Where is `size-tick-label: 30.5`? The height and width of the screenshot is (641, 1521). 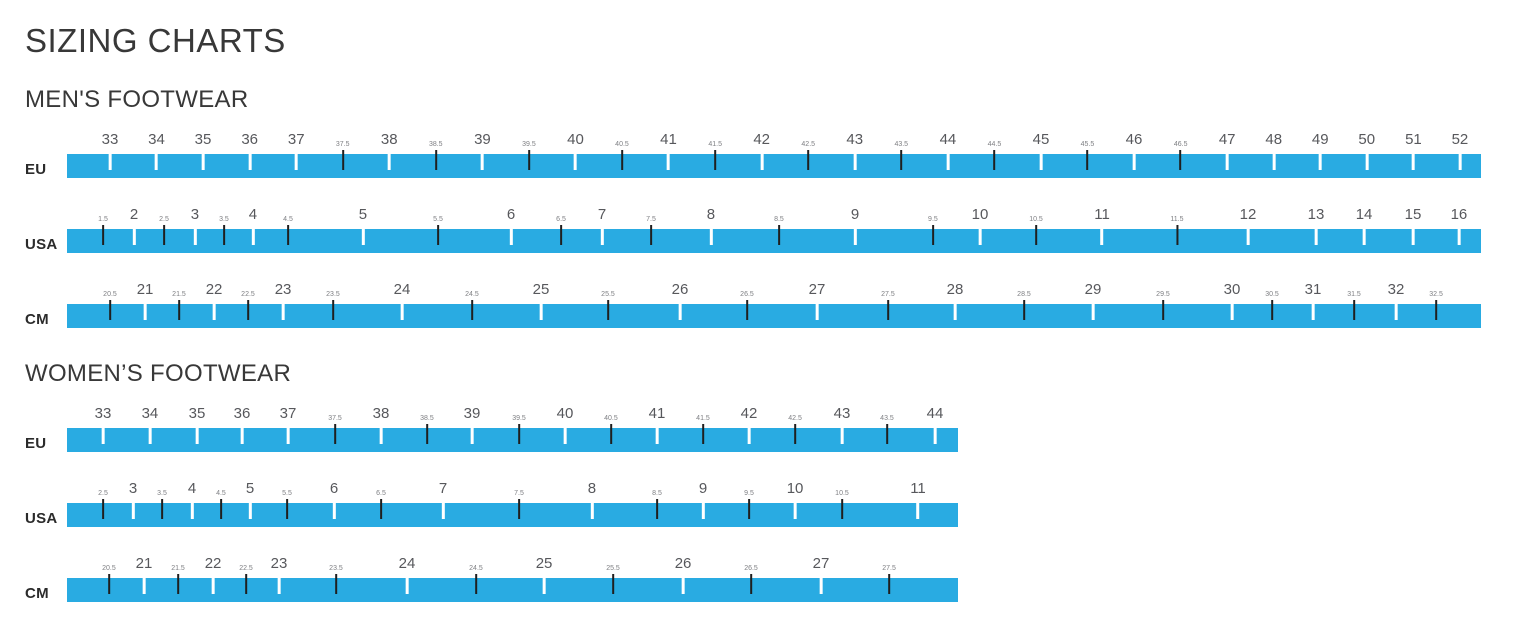
size-tick-label: 30.5 is located at coordinates (1272, 294).